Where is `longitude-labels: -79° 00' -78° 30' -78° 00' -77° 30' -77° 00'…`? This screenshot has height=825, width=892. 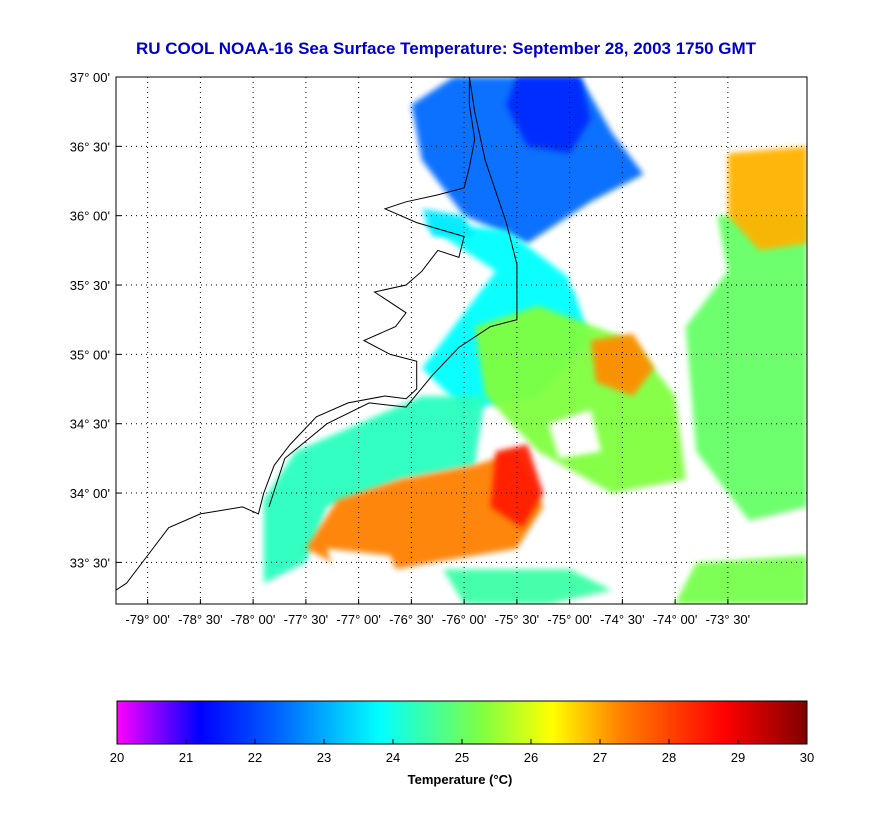
longitude-labels: -79° 00' -78° 30' -78° 00' -77° 30' -77° 00'… is located at coordinates (437, 619).